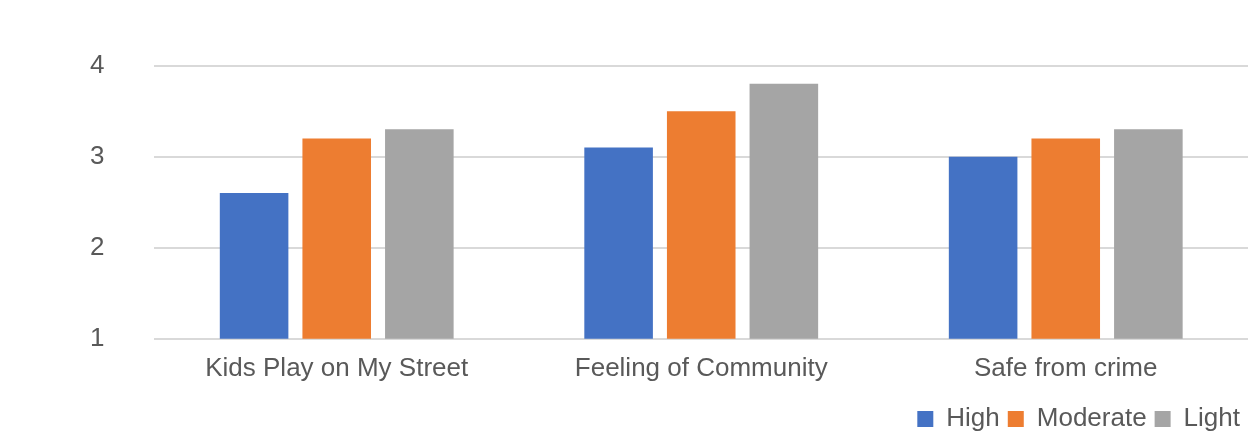 The image size is (1248, 442). What do you see at coordinates (337, 366) in the screenshot?
I see `x-tick-label: Kids Play on My Street` at bounding box center [337, 366].